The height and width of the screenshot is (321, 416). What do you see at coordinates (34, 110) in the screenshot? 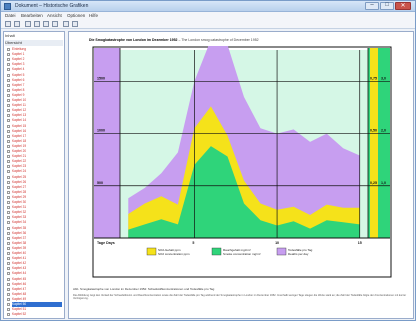
I see `sidebar-item: Kapitel 12` at bounding box center [34, 110].